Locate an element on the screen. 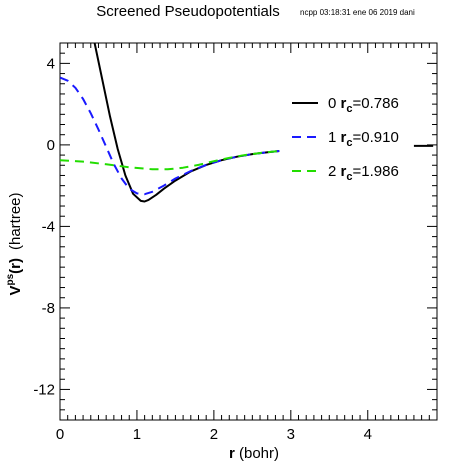  x-tick-label: 4 is located at coordinates (368, 434).